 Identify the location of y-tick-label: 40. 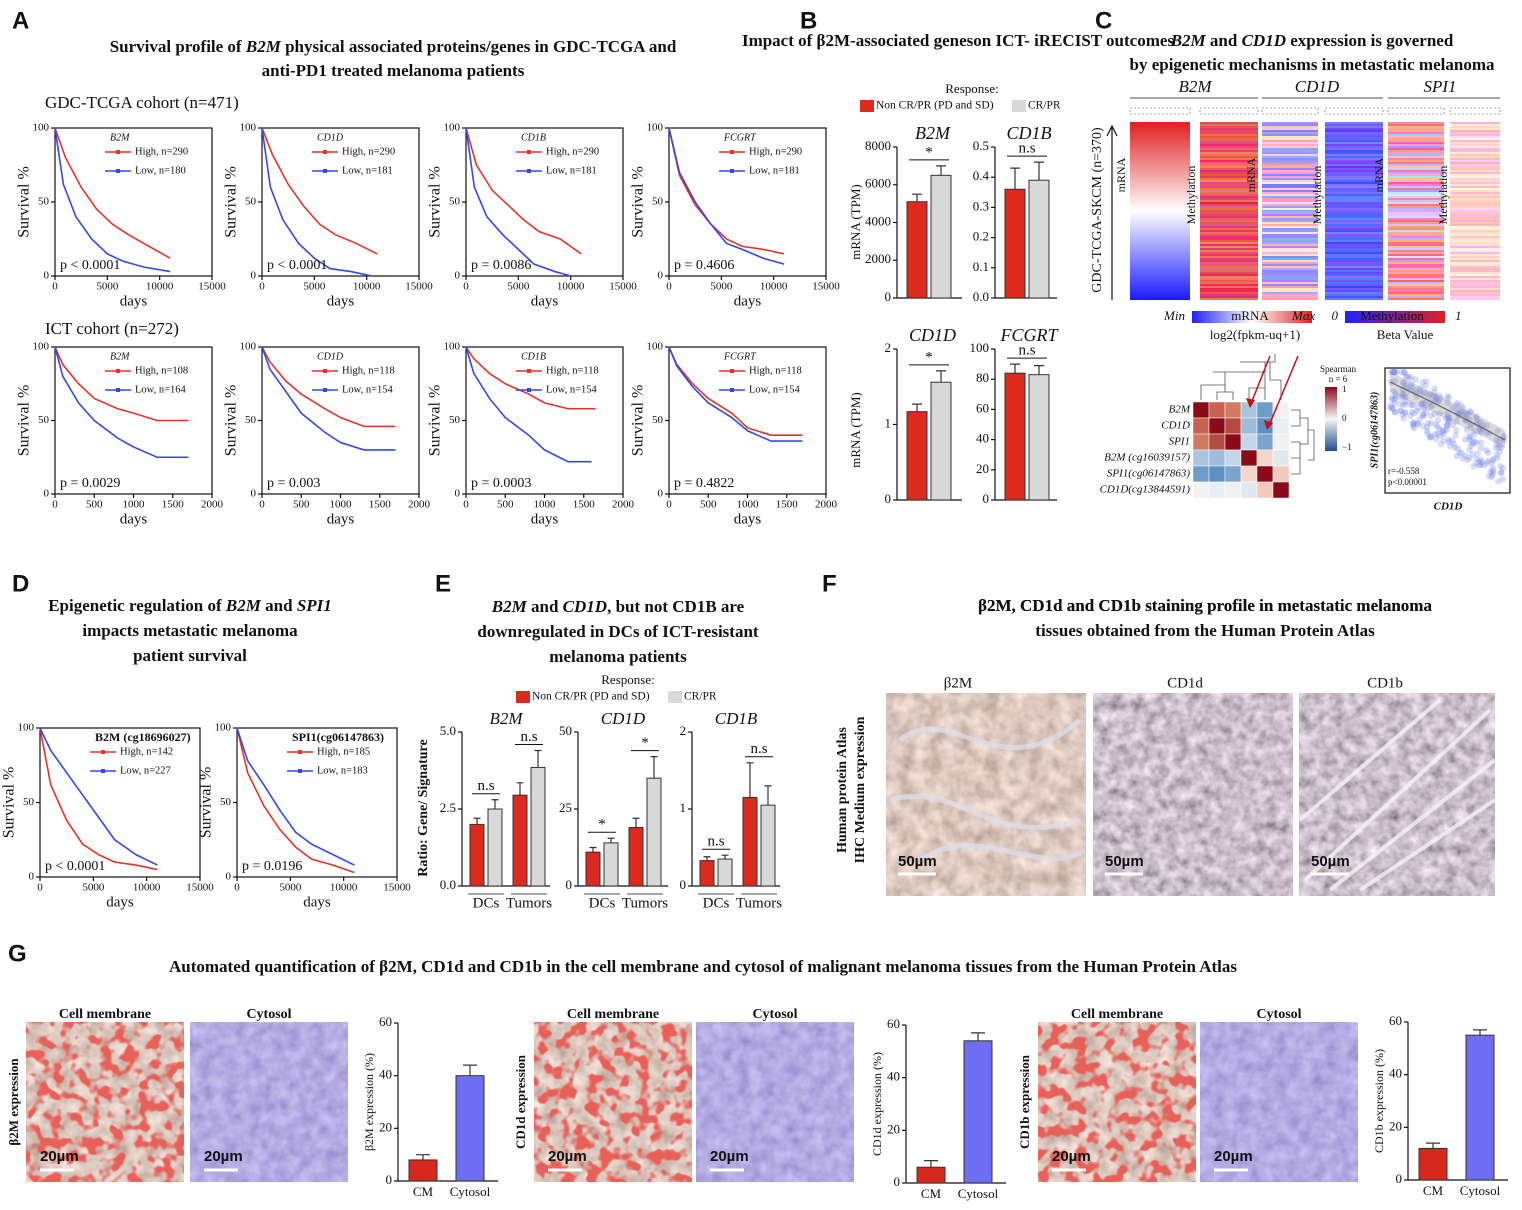
(385, 1074).